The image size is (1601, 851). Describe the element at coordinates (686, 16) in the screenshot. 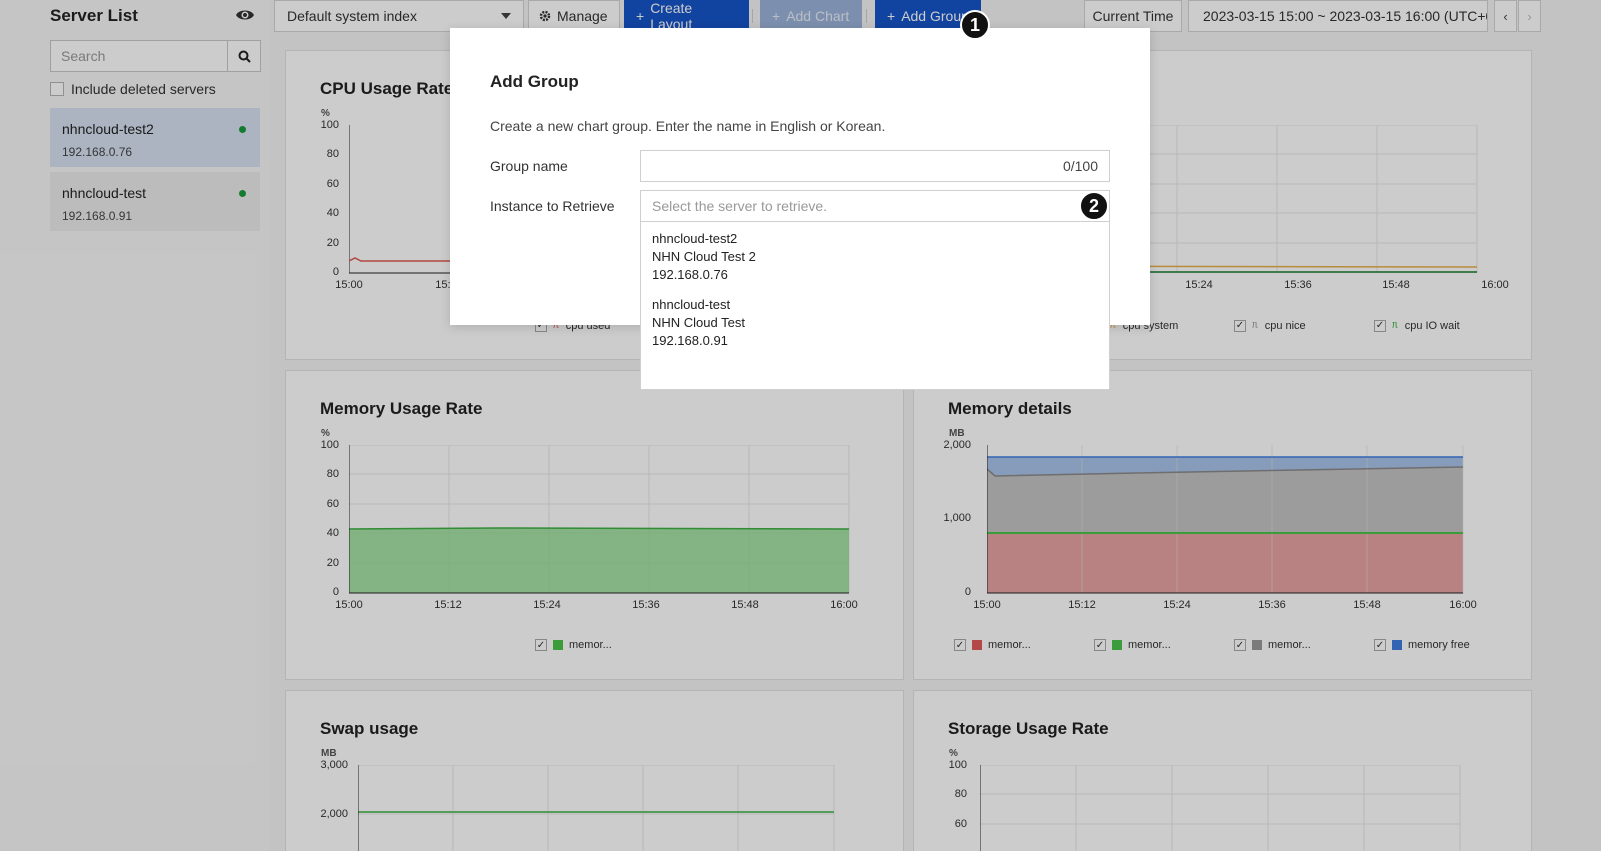

I see `create-layout-button: + Create Layout` at that location.